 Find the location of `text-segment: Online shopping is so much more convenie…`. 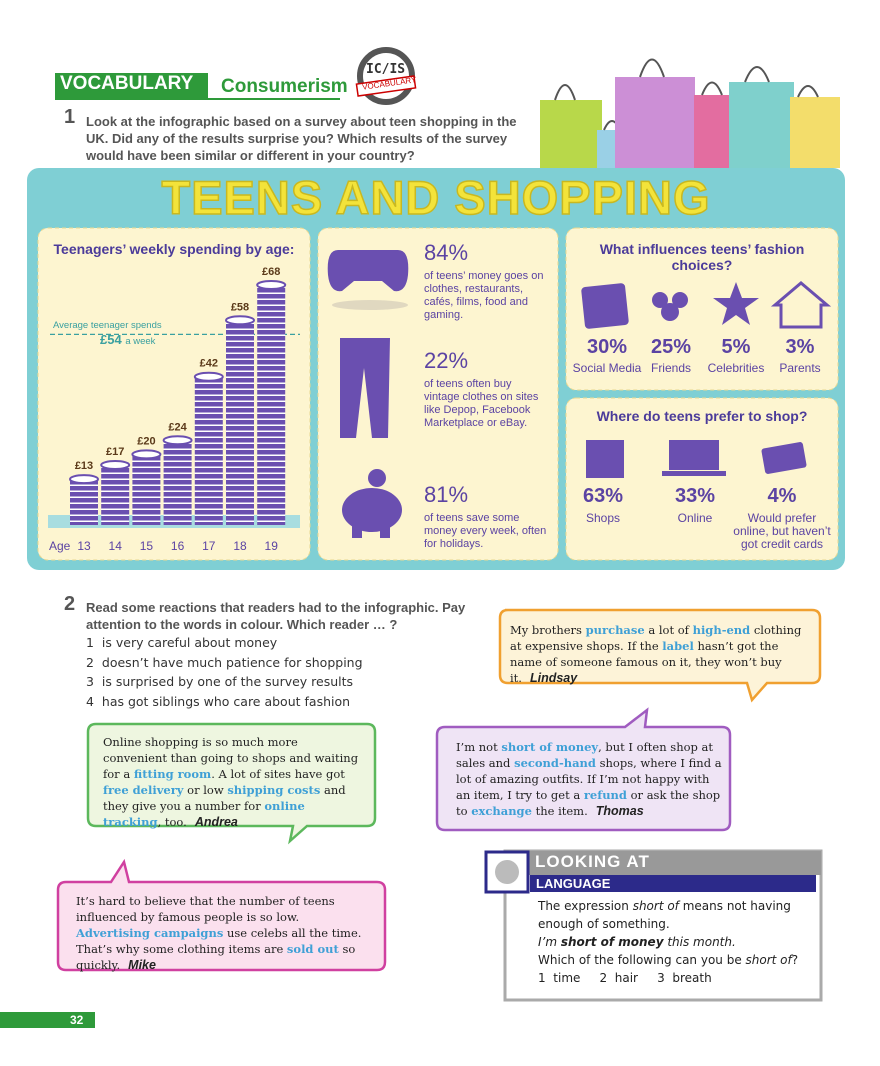

text-segment: Online shopping is so much more convenie… is located at coordinates (231, 758).